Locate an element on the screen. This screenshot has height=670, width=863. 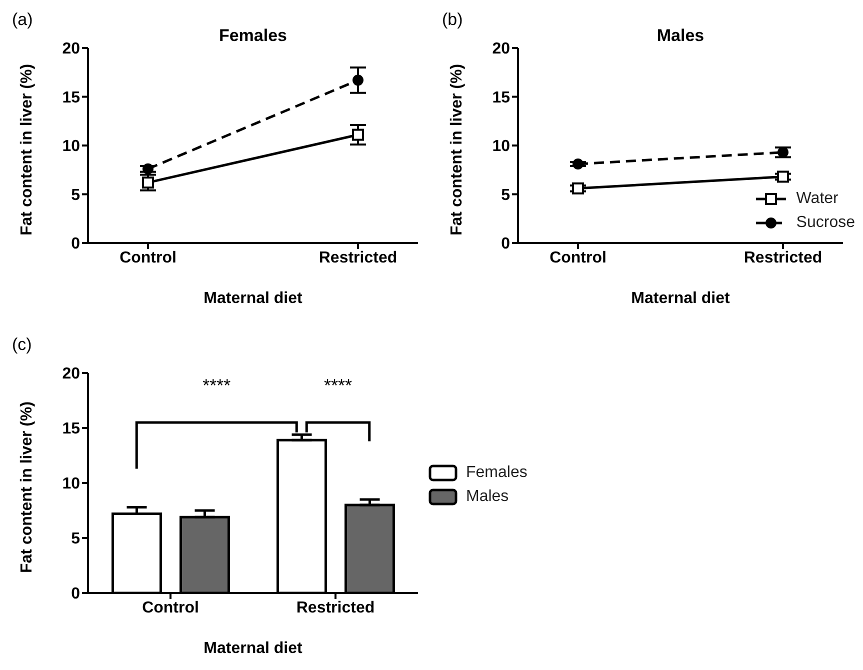
text: (a) is located at coordinates (22, 20).